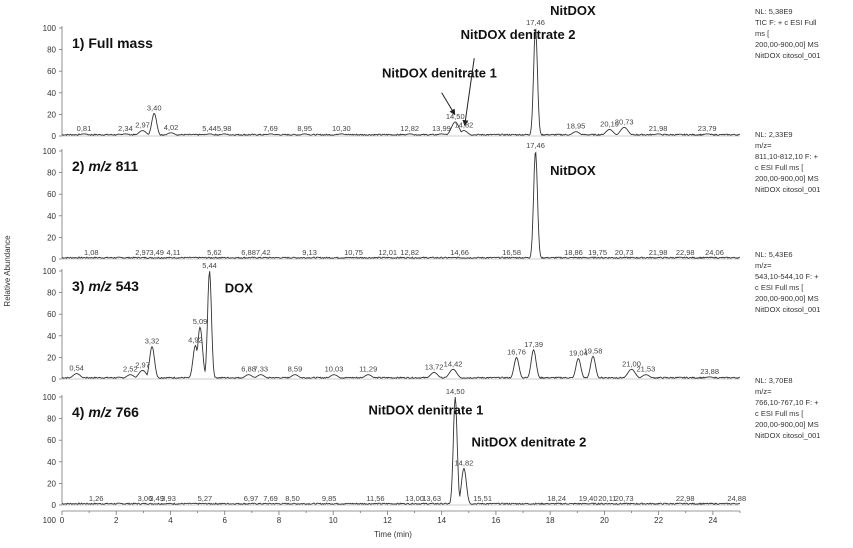  Describe the element at coordinates (588, 498) in the screenshot. I see `peak-label: 19,40` at that location.